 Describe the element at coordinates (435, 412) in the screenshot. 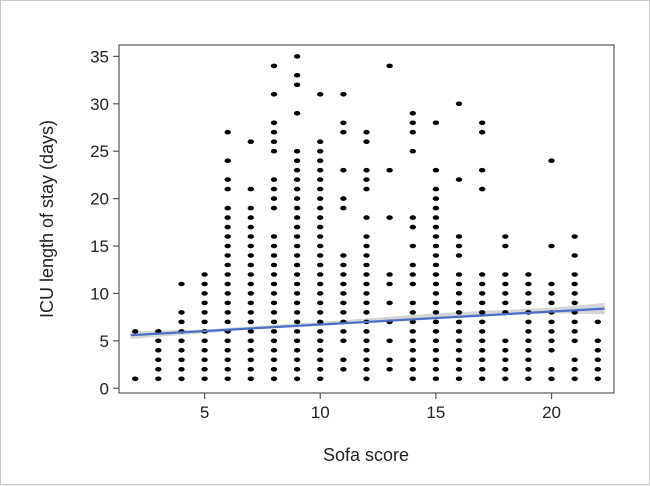

I see `x-tick-label: 15` at that location.